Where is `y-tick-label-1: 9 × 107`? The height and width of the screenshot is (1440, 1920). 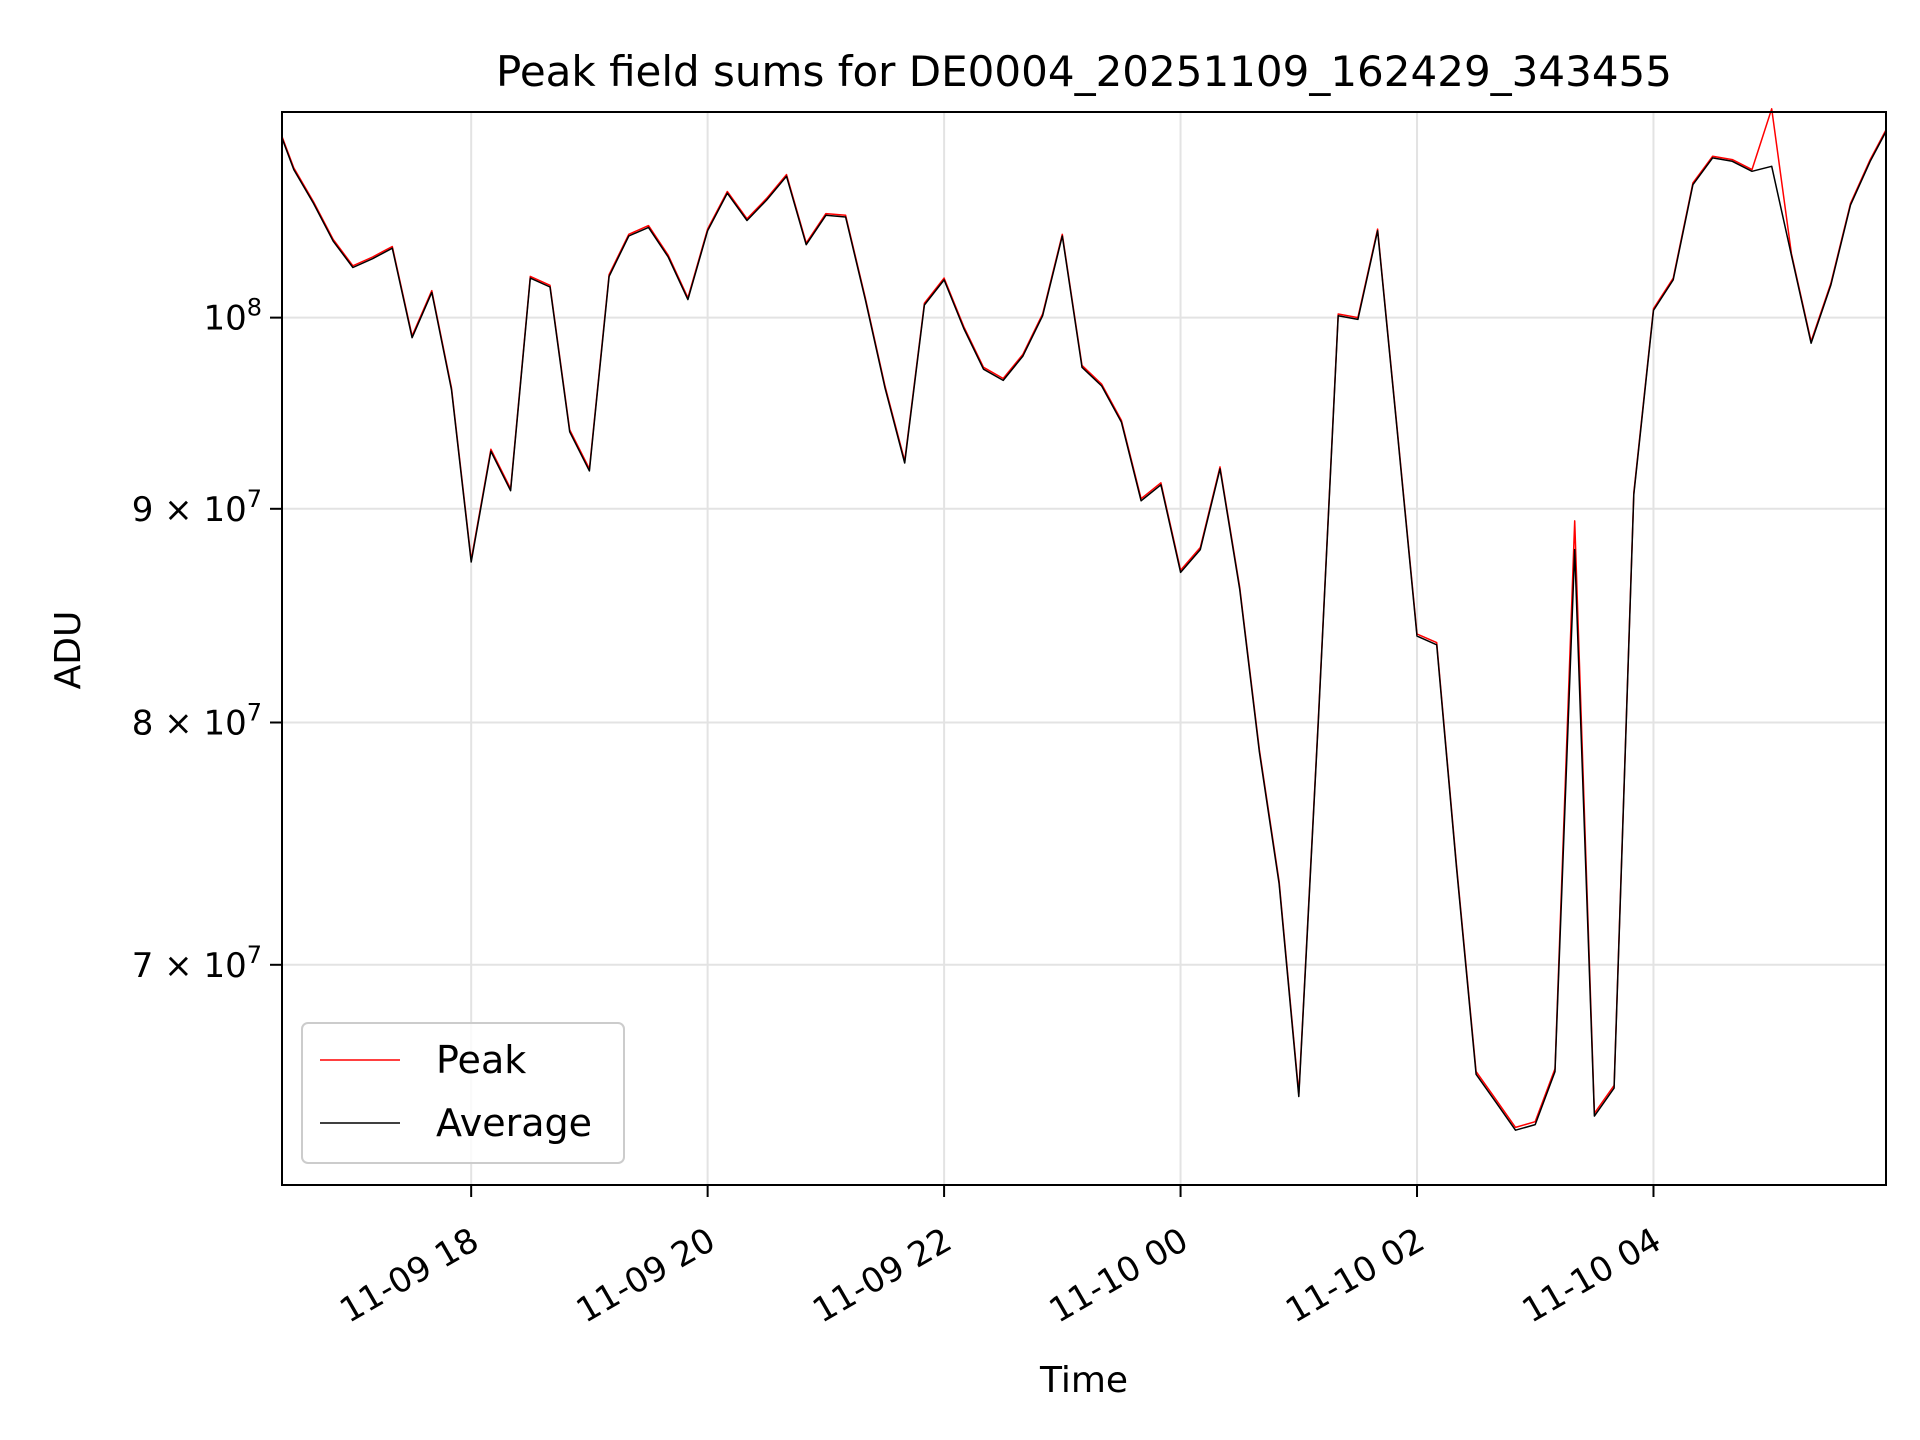 y-tick-label-1: 9 × 107 is located at coordinates (197, 507).